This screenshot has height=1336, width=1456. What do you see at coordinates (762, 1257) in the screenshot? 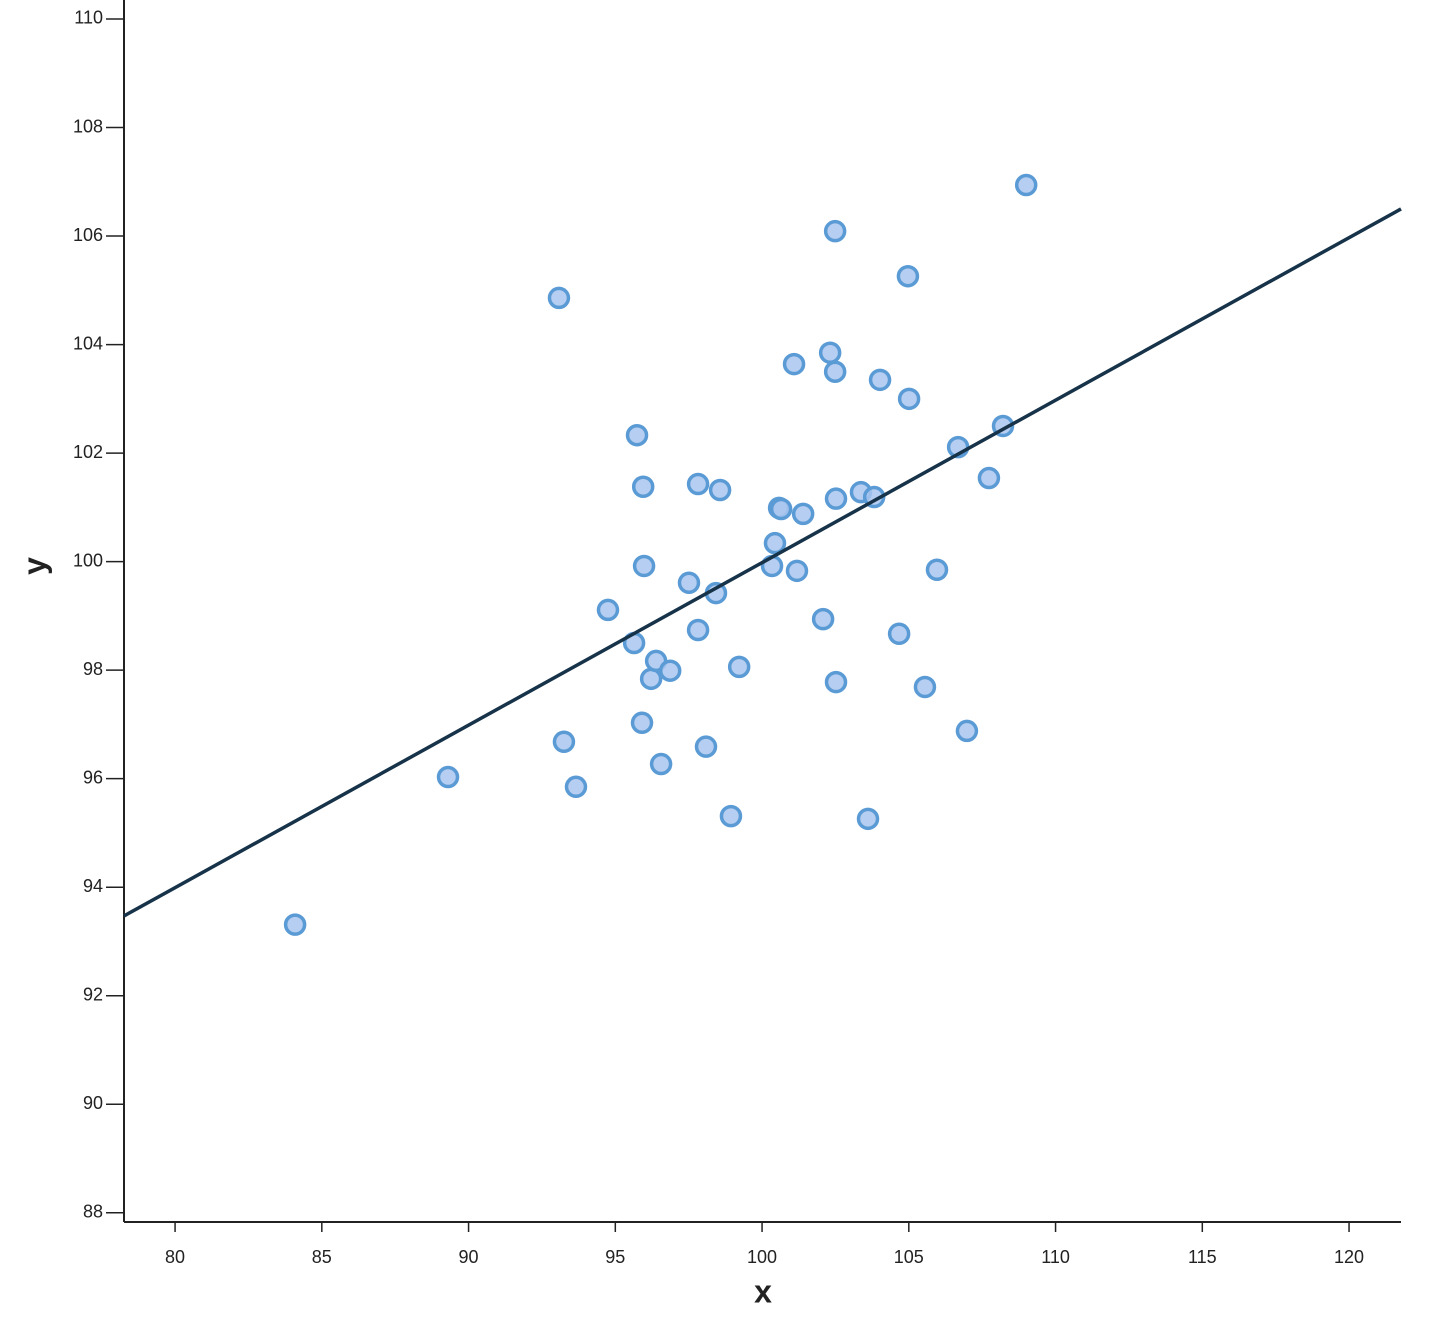
I see `x-tick-label: 100` at bounding box center [762, 1257].